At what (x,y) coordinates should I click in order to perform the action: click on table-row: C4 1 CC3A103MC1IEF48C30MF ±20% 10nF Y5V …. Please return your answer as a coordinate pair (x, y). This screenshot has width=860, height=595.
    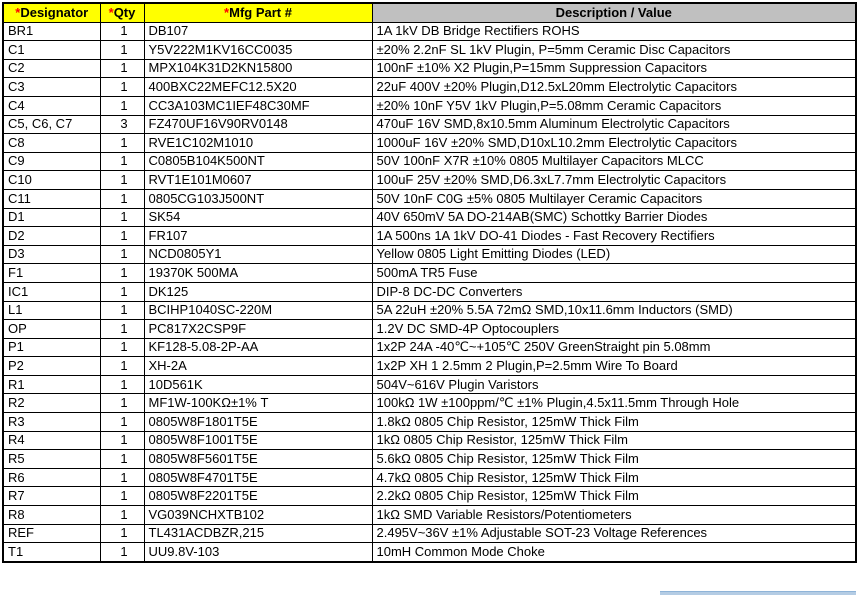
    Looking at the image, I should click on (429, 105).